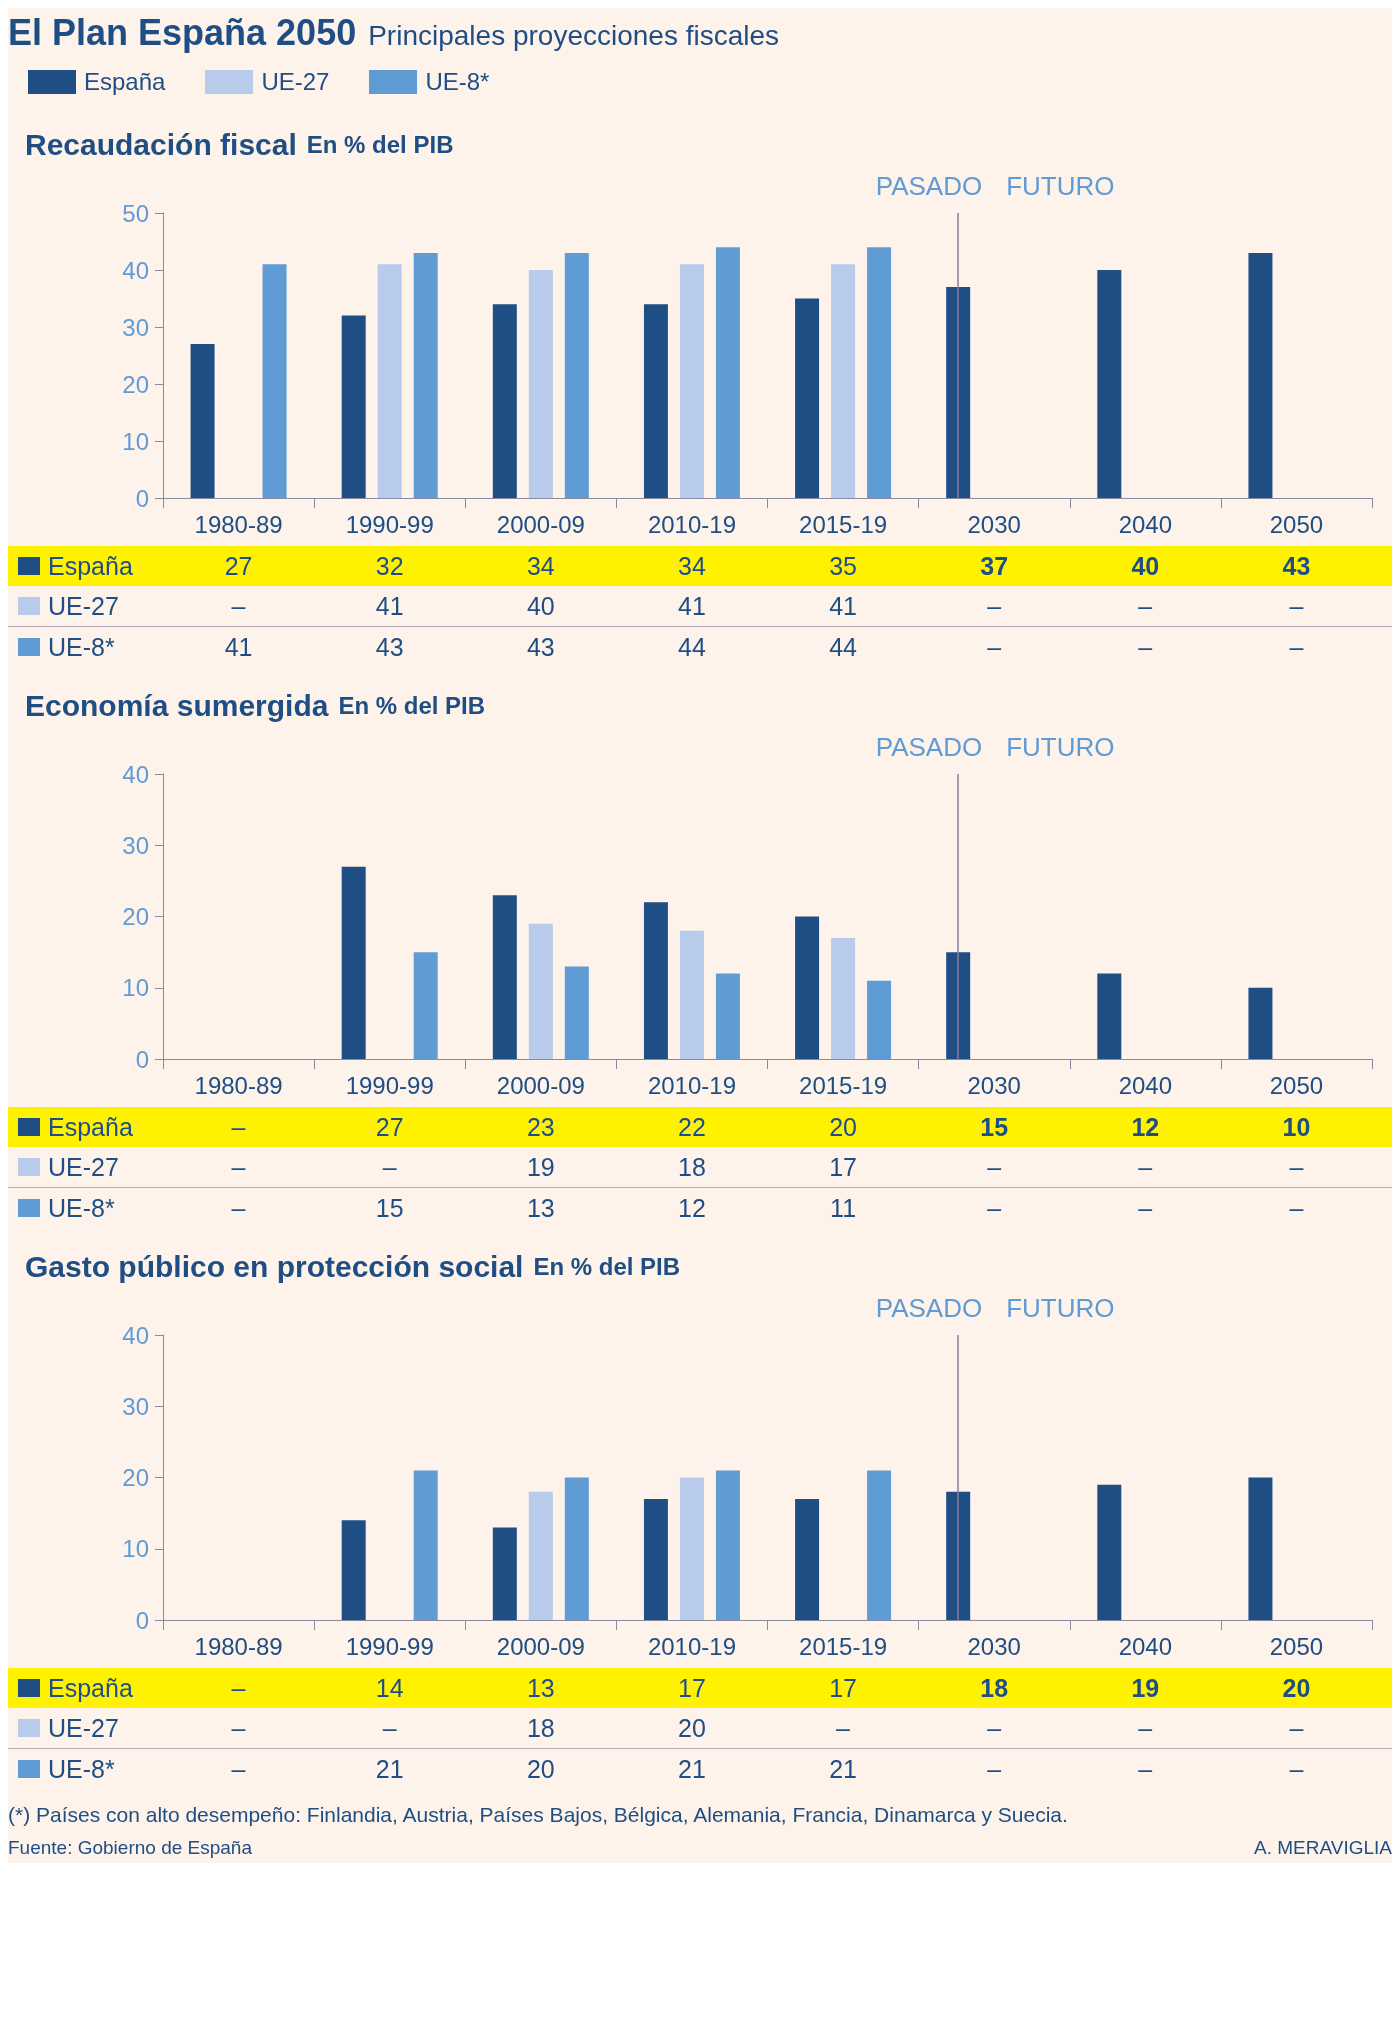  Describe the element at coordinates (843, 1208) in the screenshot. I see `data-label: 11` at that location.